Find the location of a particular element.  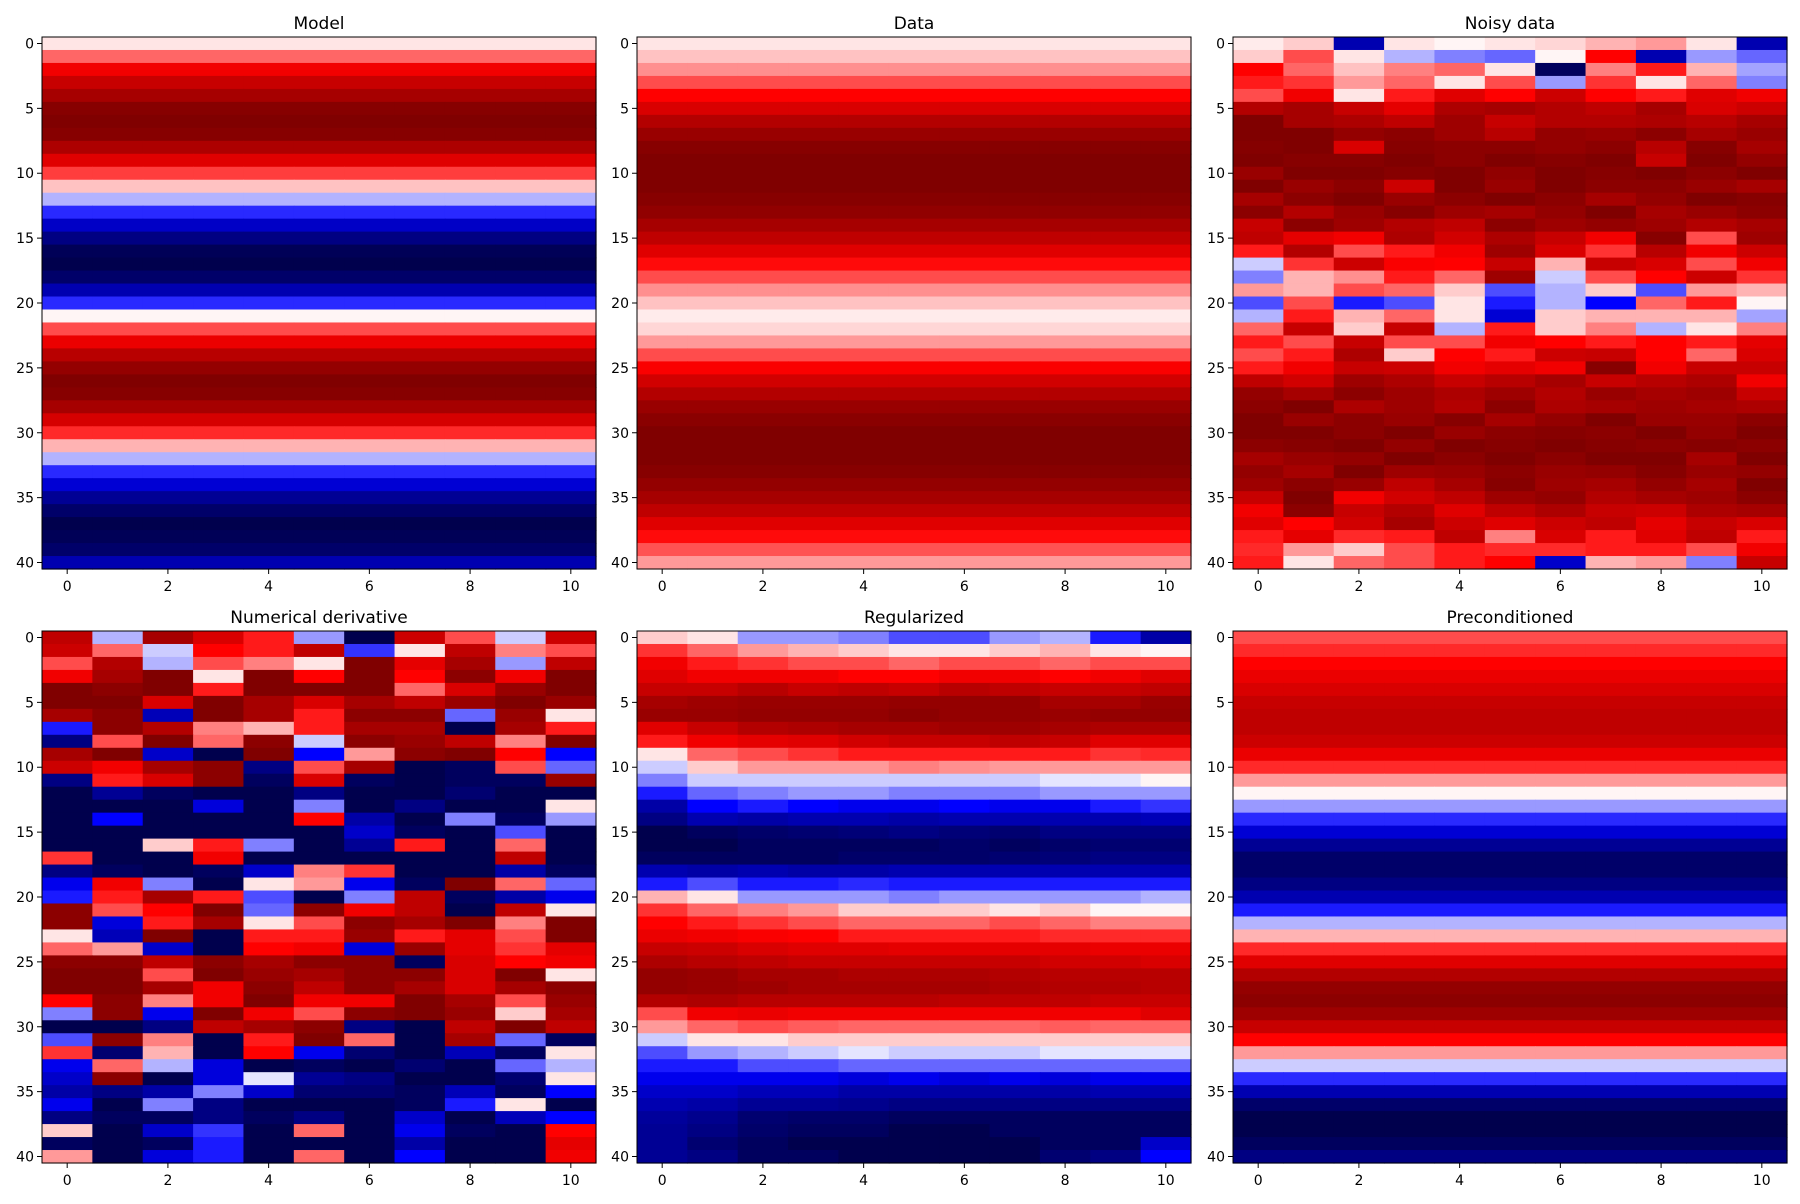

x-tick-label: 2 is located at coordinates (1358, 1181).